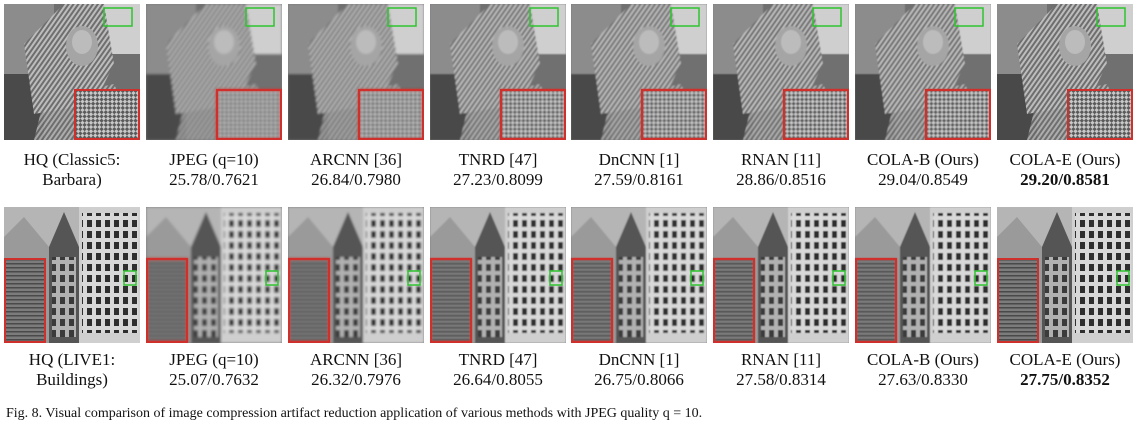  Describe the element at coordinates (356, 179) in the screenshot. I see `score-label: 26.84/0.7980` at that location.